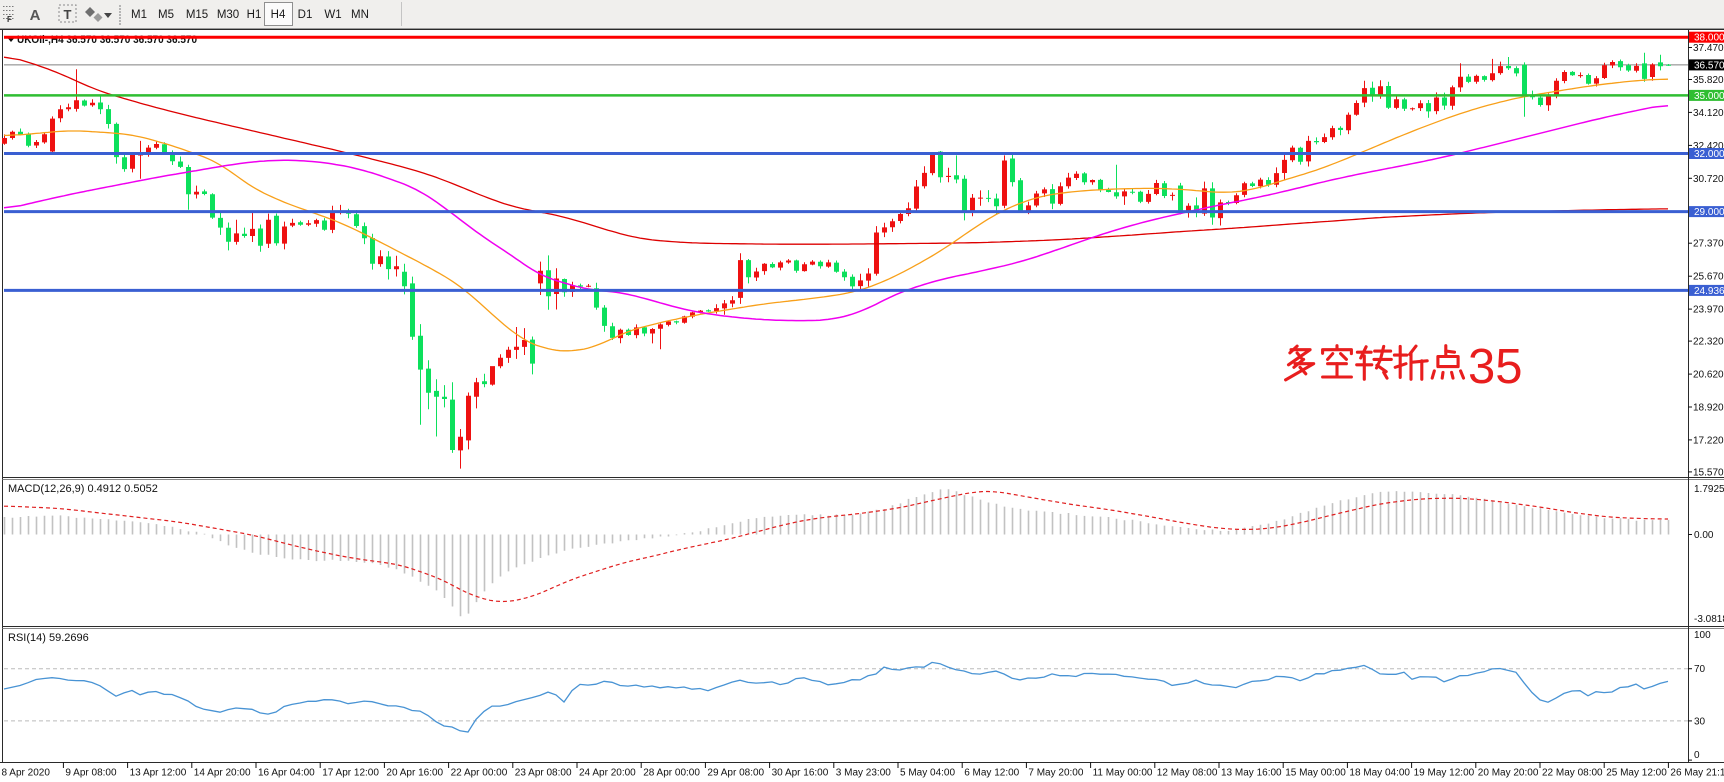  I want to click on svg-text: 14 Apr 20:00, so click(222, 773).